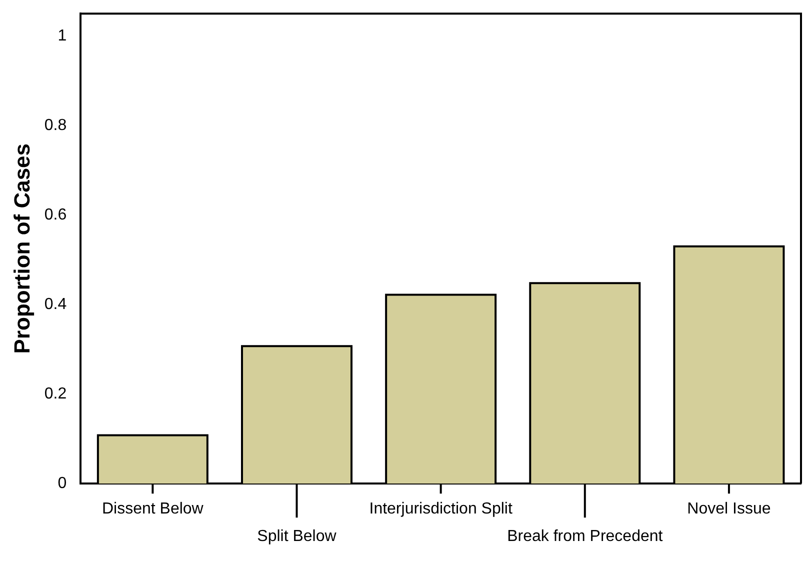 This screenshot has height=566, width=807. I want to click on x-tick-label: Split Below, so click(297, 536).